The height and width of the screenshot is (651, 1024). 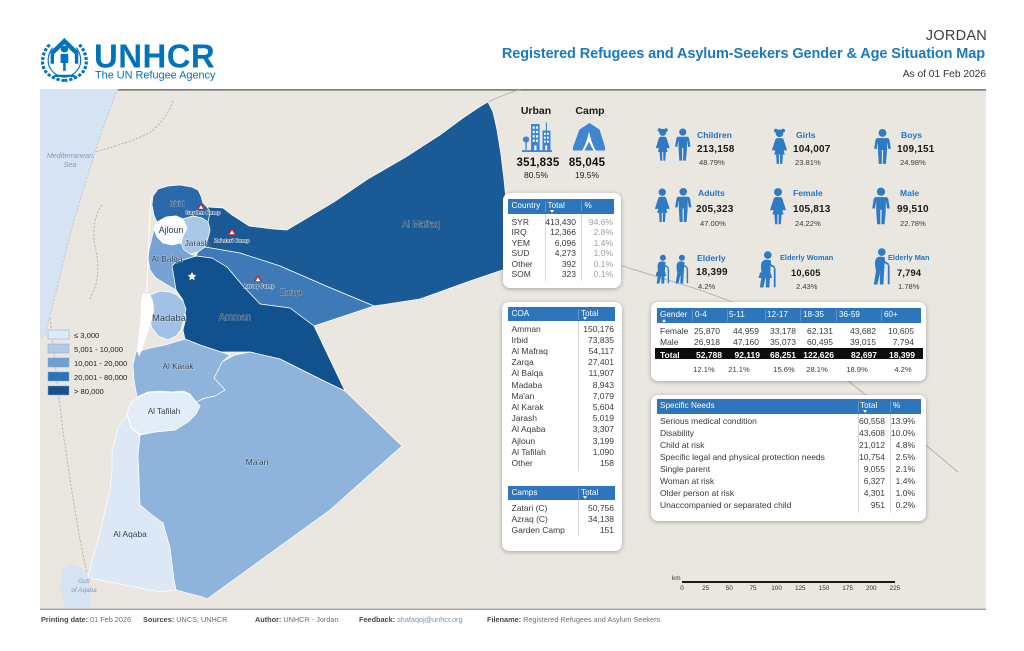 I want to click on svg-text: 20,001 - 80,000, so click(x=100, y=377).